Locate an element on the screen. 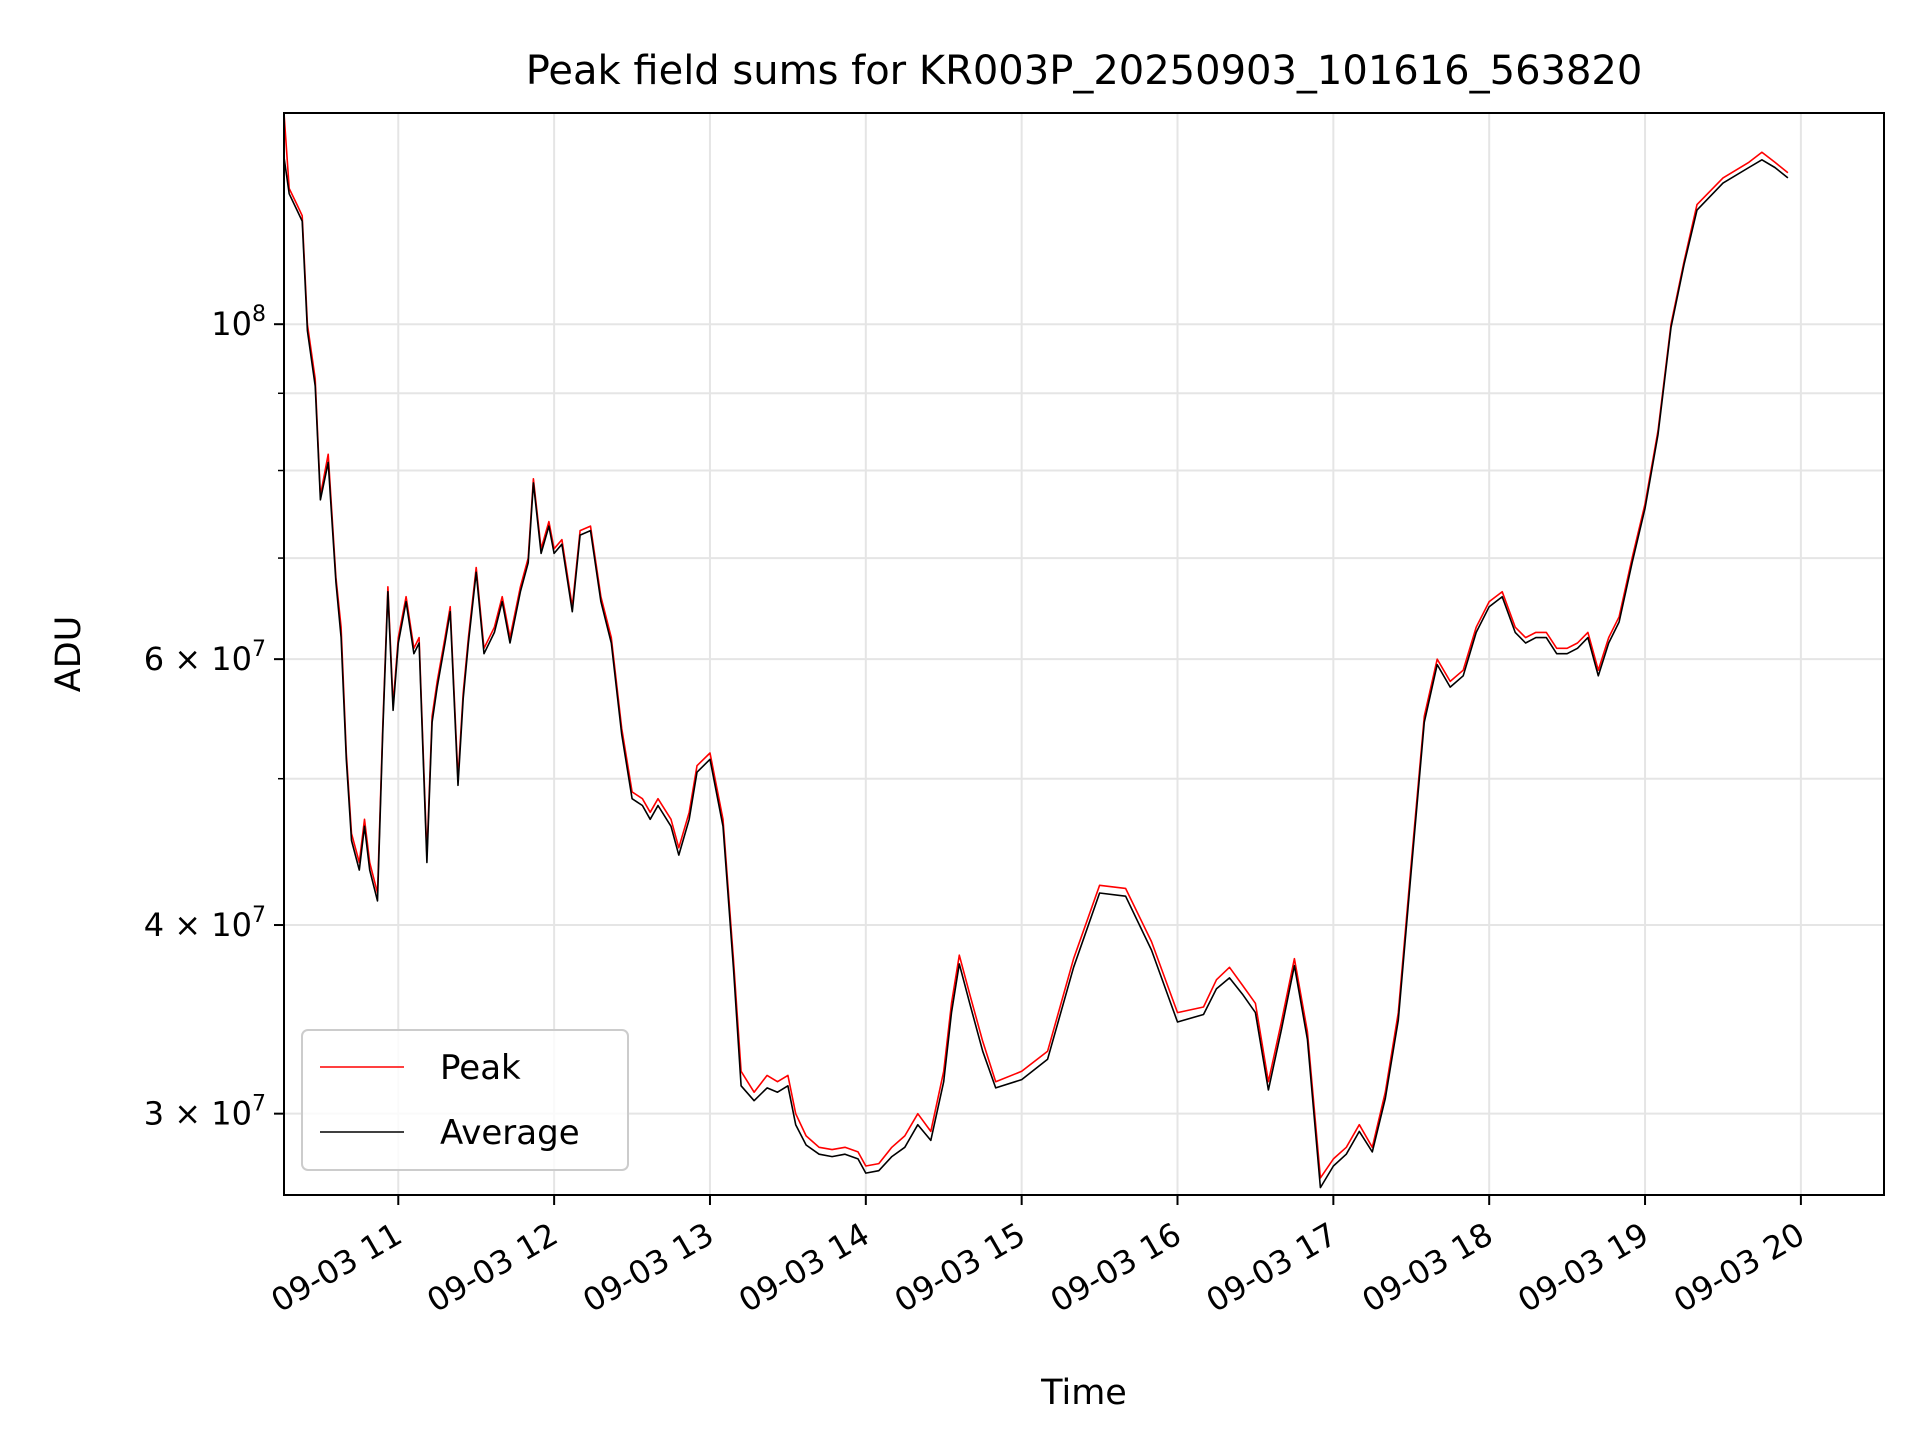 The height and width of the screenshot is (1440, 1920). legend-box is located at coordinates (465, 1100).